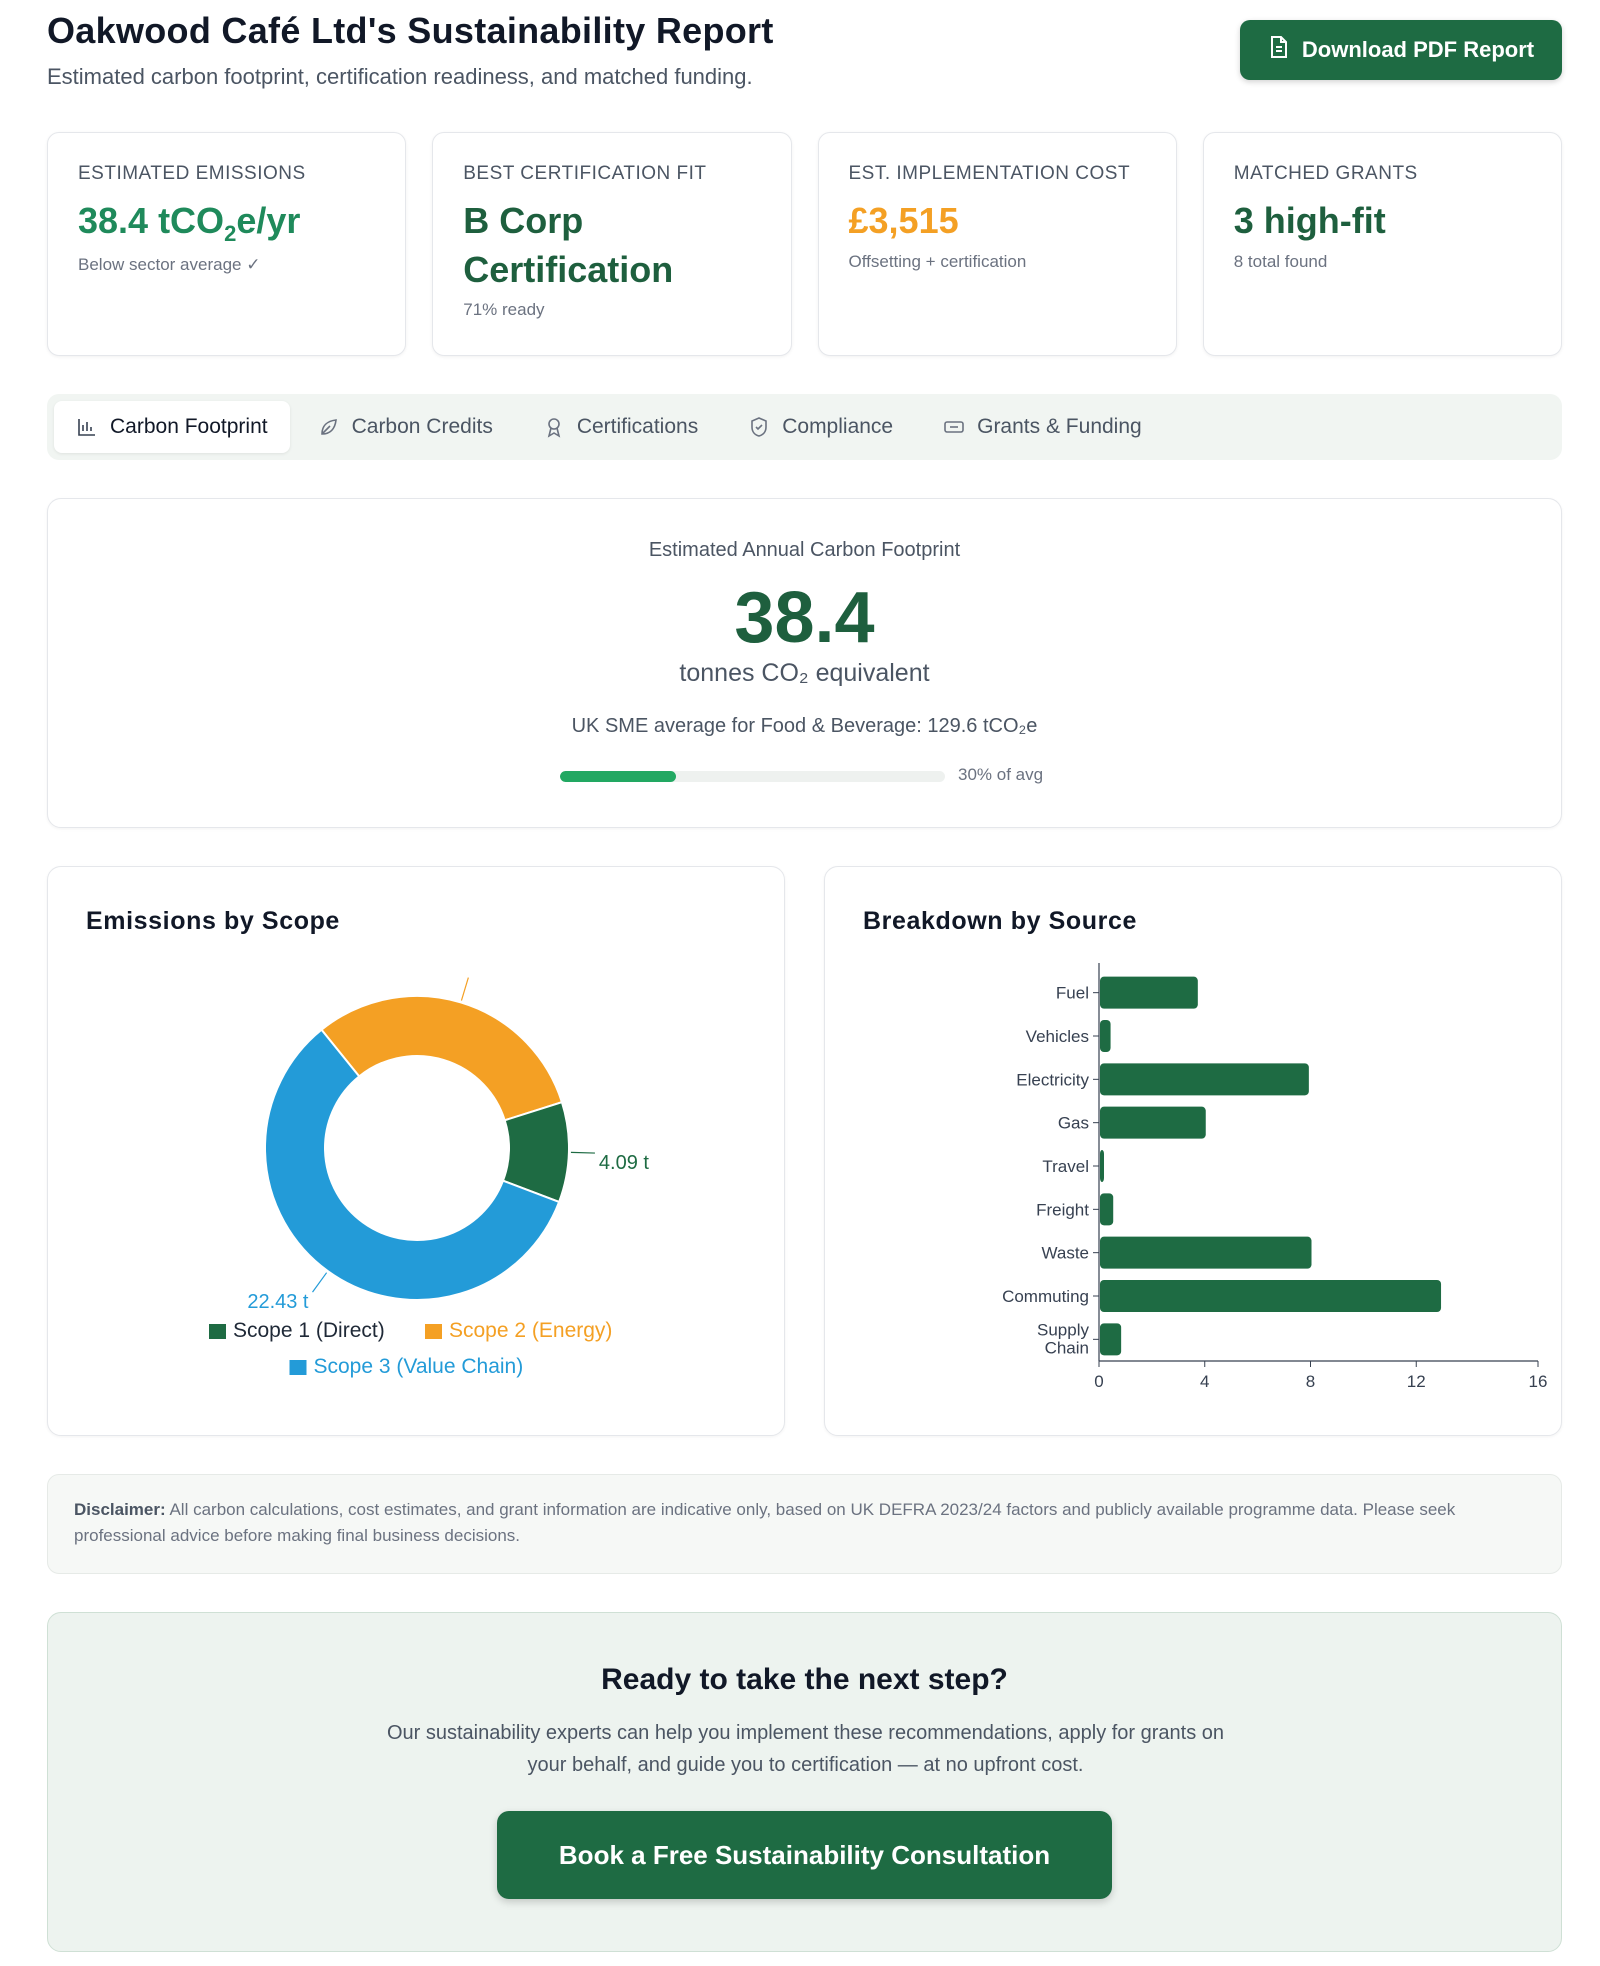 The height and width of the screenshot is (1966, 1600). What do you see at coordinates (1206, 1252) in the screenshot?
I see `bar-waste` at bounding box center [1206, 1252].